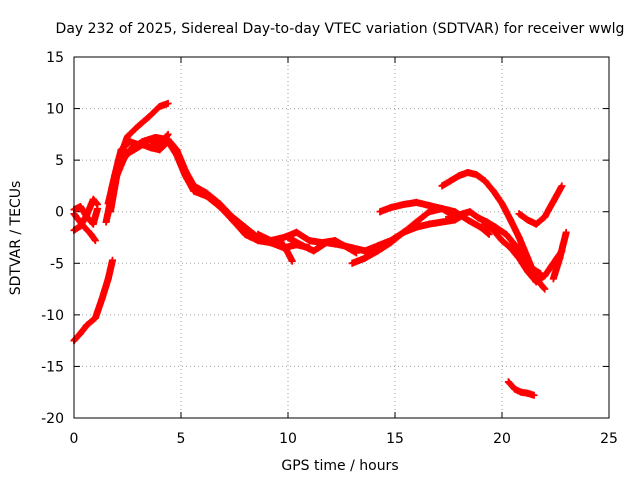 This screenshot has height=480, width=640. What do you see at coordinates (52, 419) in the screenshot?
I see `y-tick-label: -20` at bounding box center [52, 419].